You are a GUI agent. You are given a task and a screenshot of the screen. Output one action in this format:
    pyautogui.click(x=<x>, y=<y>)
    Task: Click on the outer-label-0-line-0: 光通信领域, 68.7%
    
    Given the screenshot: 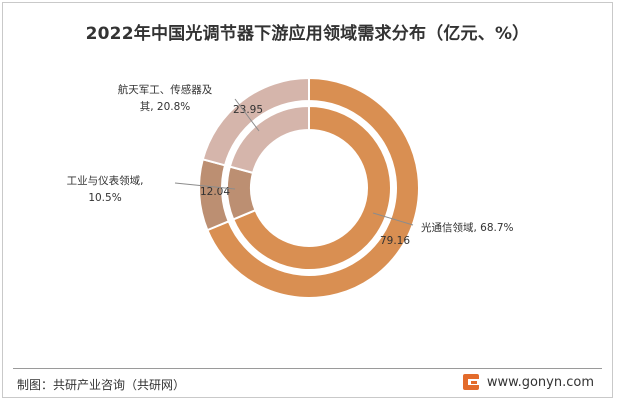 What is the action you would take?
    pyautogui.click(x=467, y=227)
    